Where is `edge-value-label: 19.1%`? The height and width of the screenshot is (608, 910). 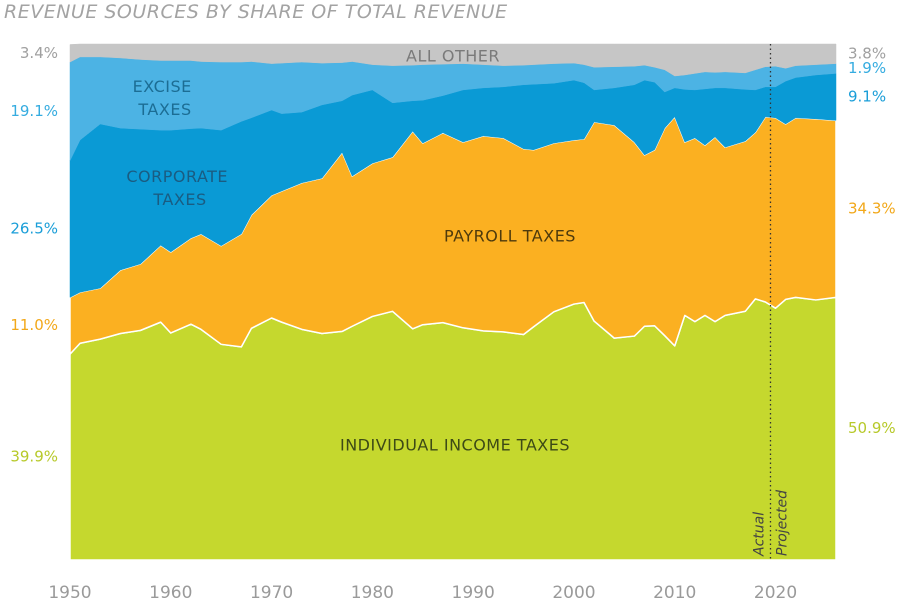 edge-value-label: 19.1% is located at coordinates (34, 111).